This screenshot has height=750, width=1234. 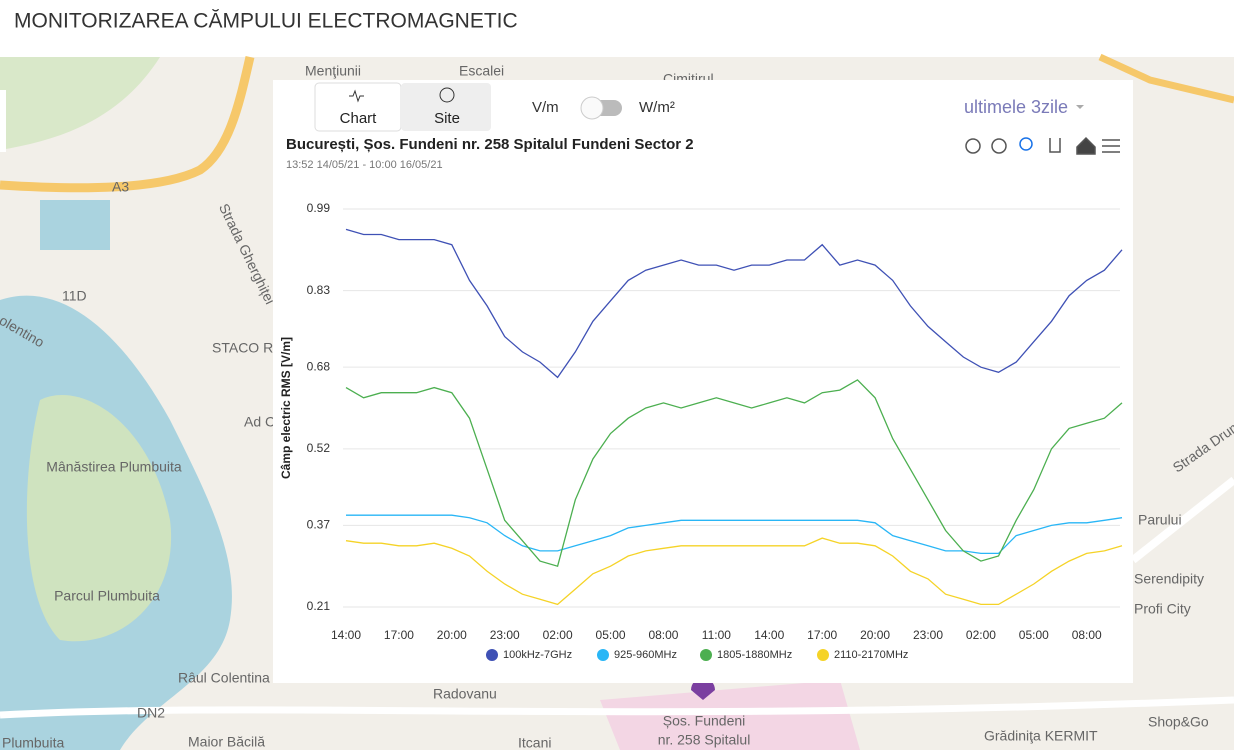 I want to click on period-select: ultimele 3zile, so click(x=1016, y=107).